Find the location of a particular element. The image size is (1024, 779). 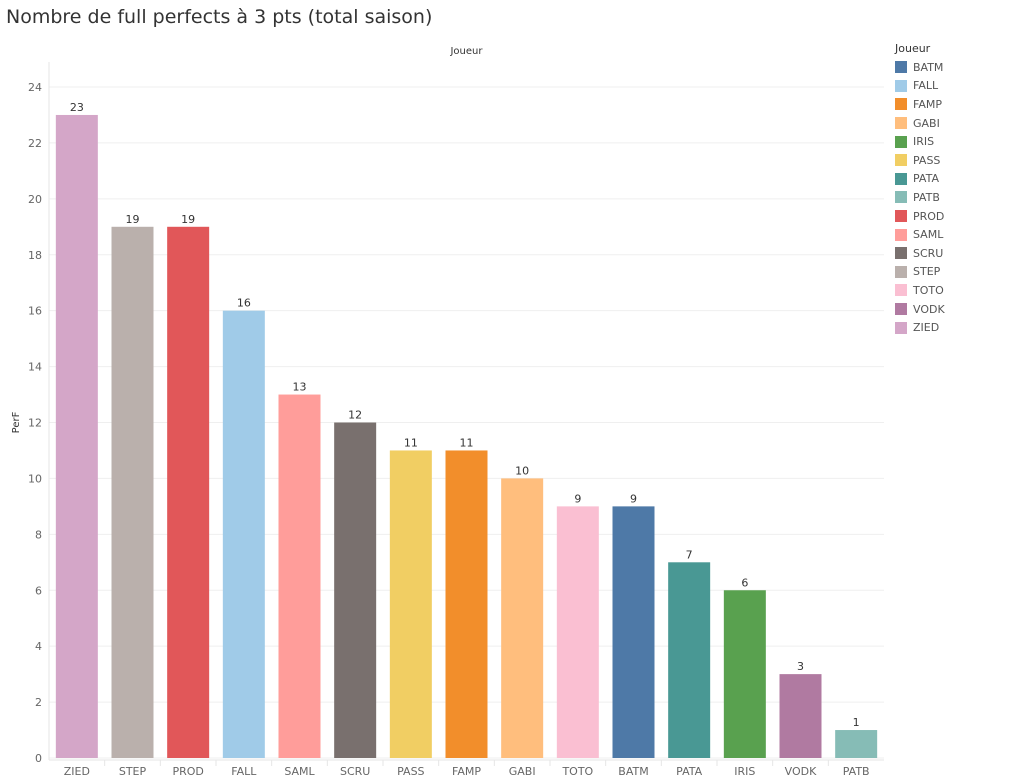

column-header: Joueur is located at coordinates (466, 51).